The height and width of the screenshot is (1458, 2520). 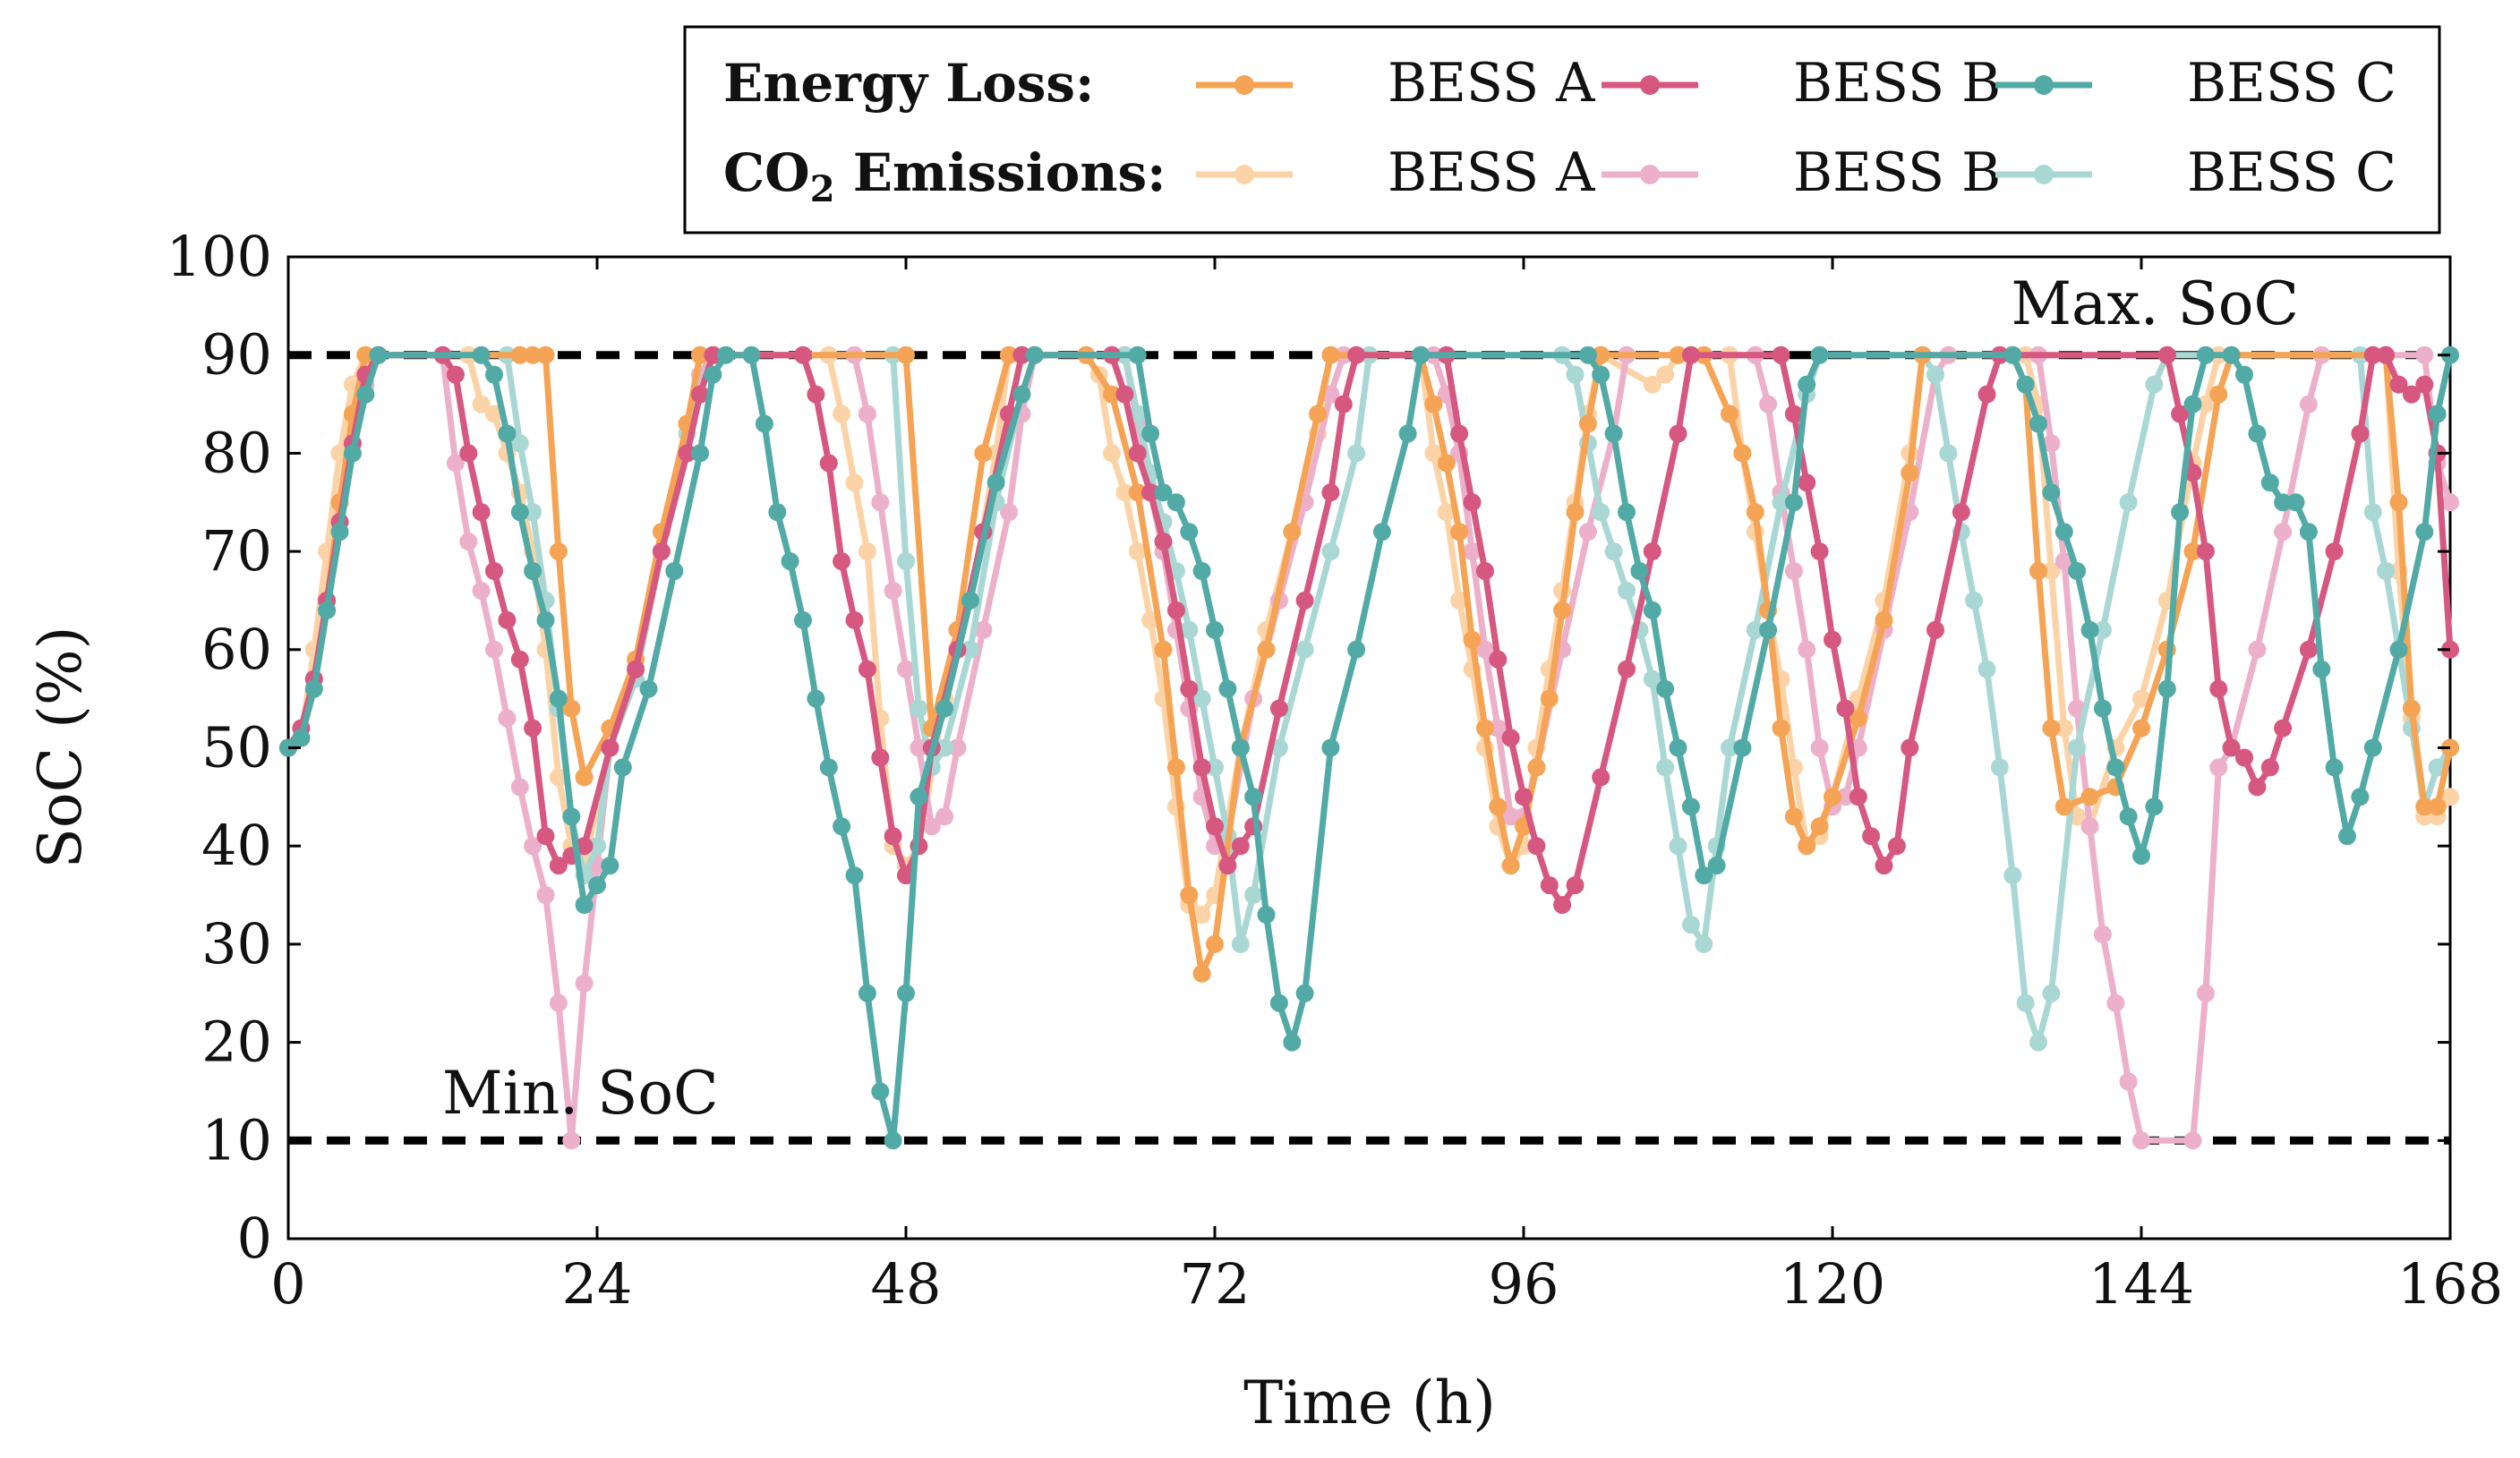 I want to click on y-tick-label: 30, so click(x=237, y=943).